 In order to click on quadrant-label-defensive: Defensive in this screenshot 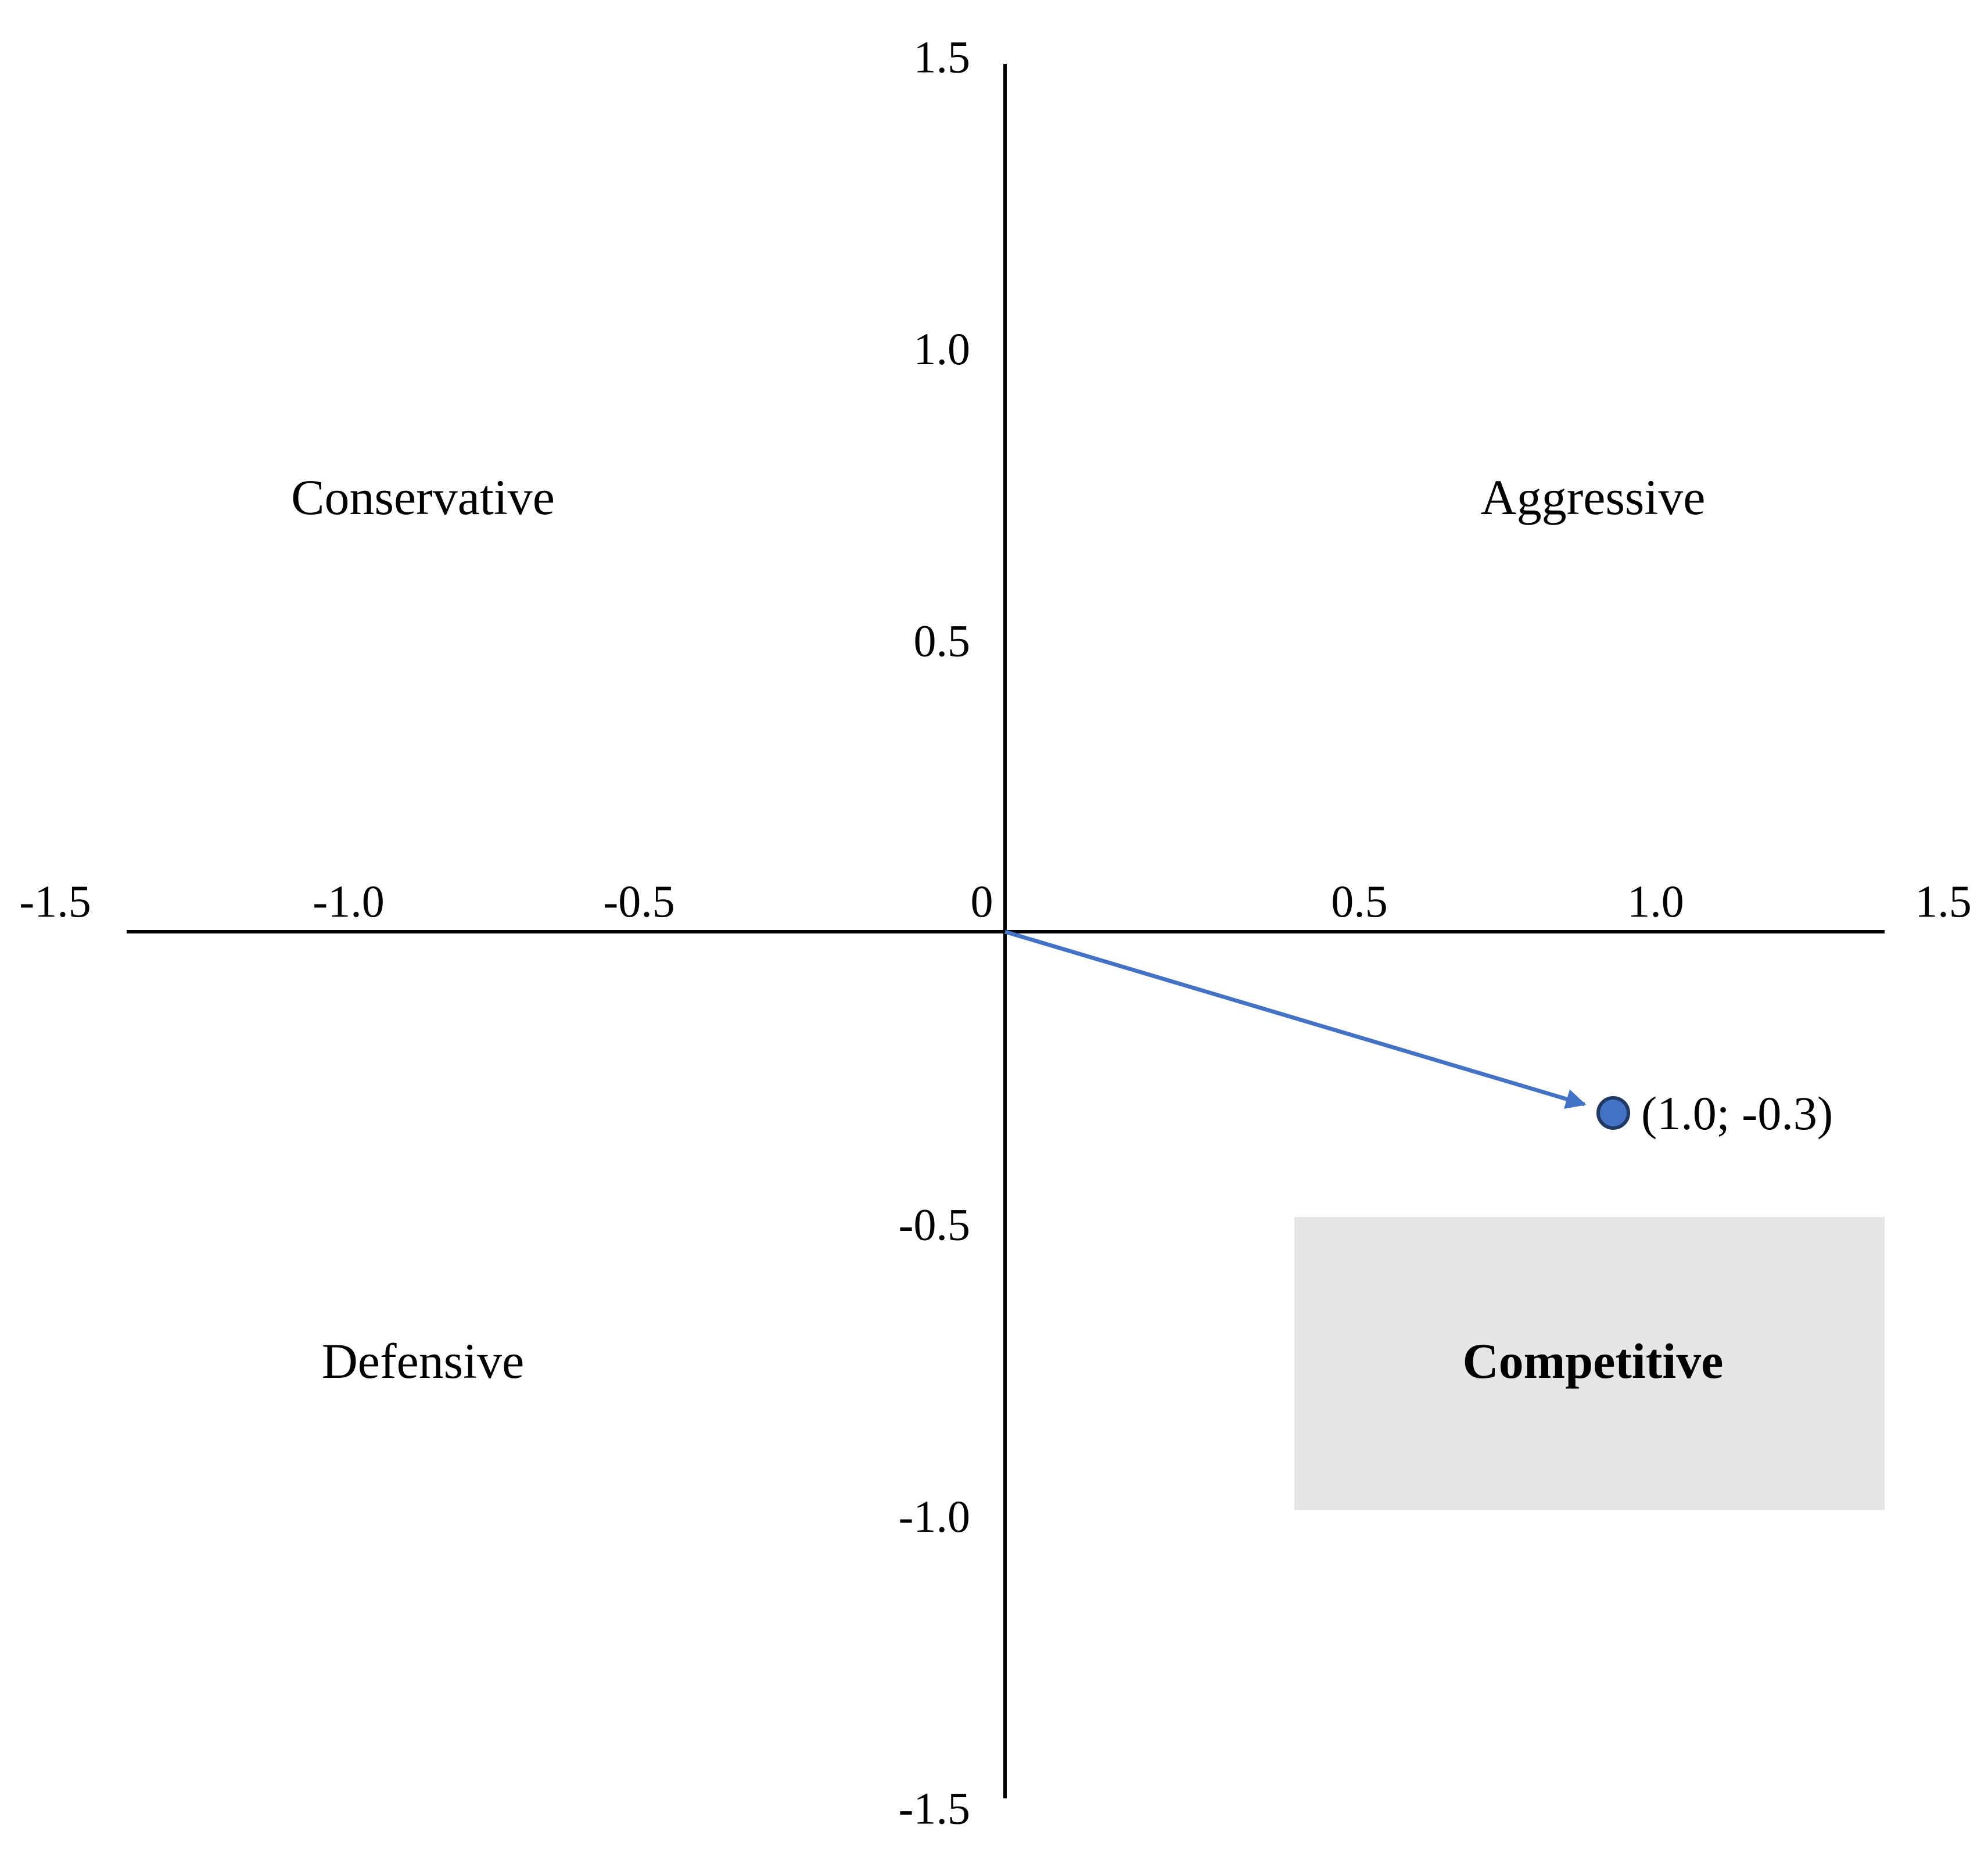, I will do `click(423, 1361)`.